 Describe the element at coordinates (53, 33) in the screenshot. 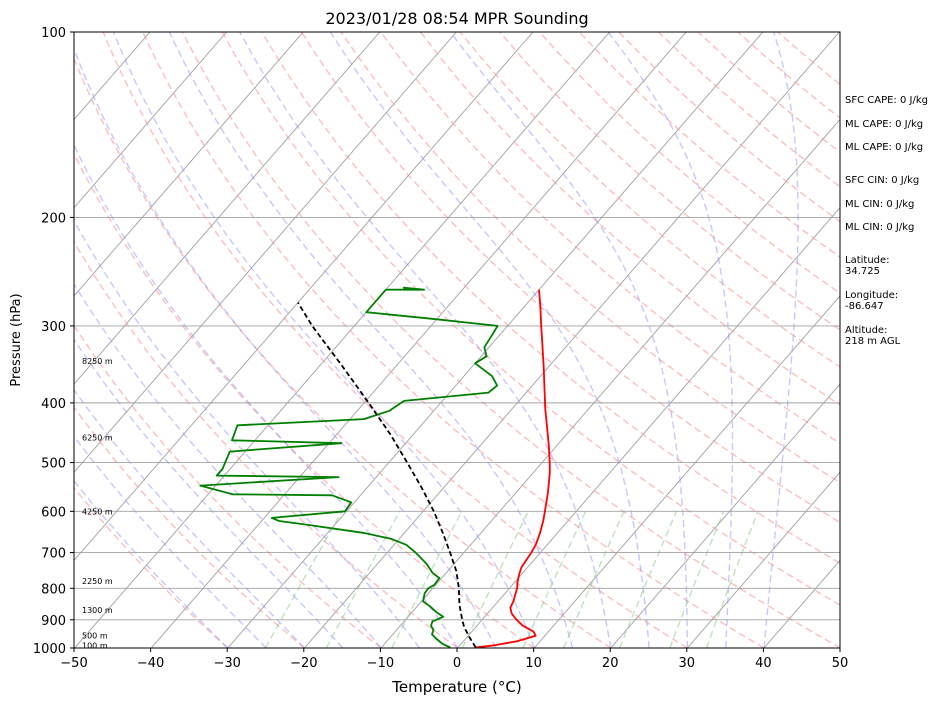

I see `y-tick-label: 100` at that location.